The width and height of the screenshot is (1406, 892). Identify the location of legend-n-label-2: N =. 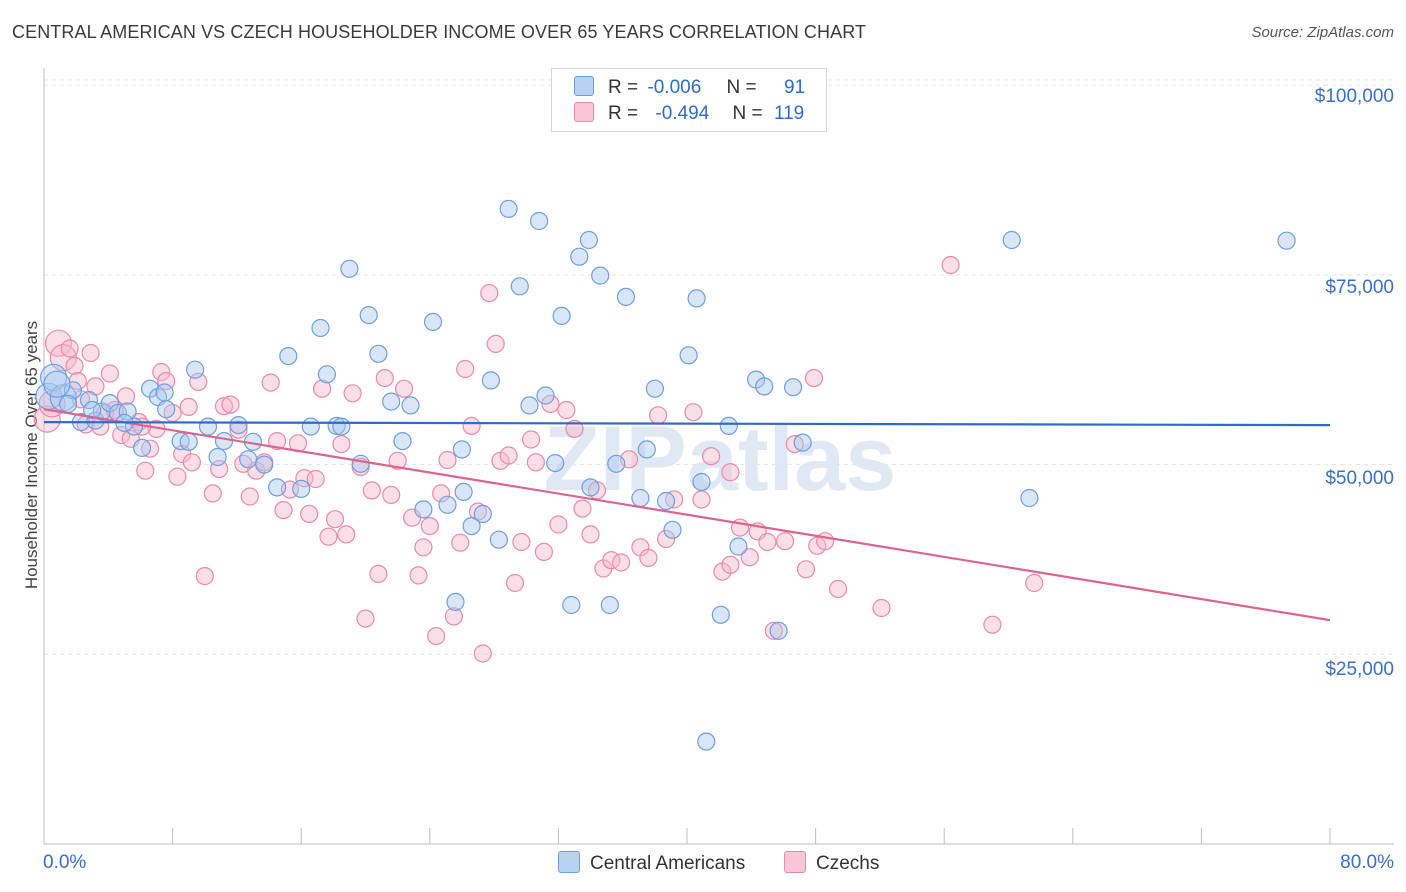
(747, 113).